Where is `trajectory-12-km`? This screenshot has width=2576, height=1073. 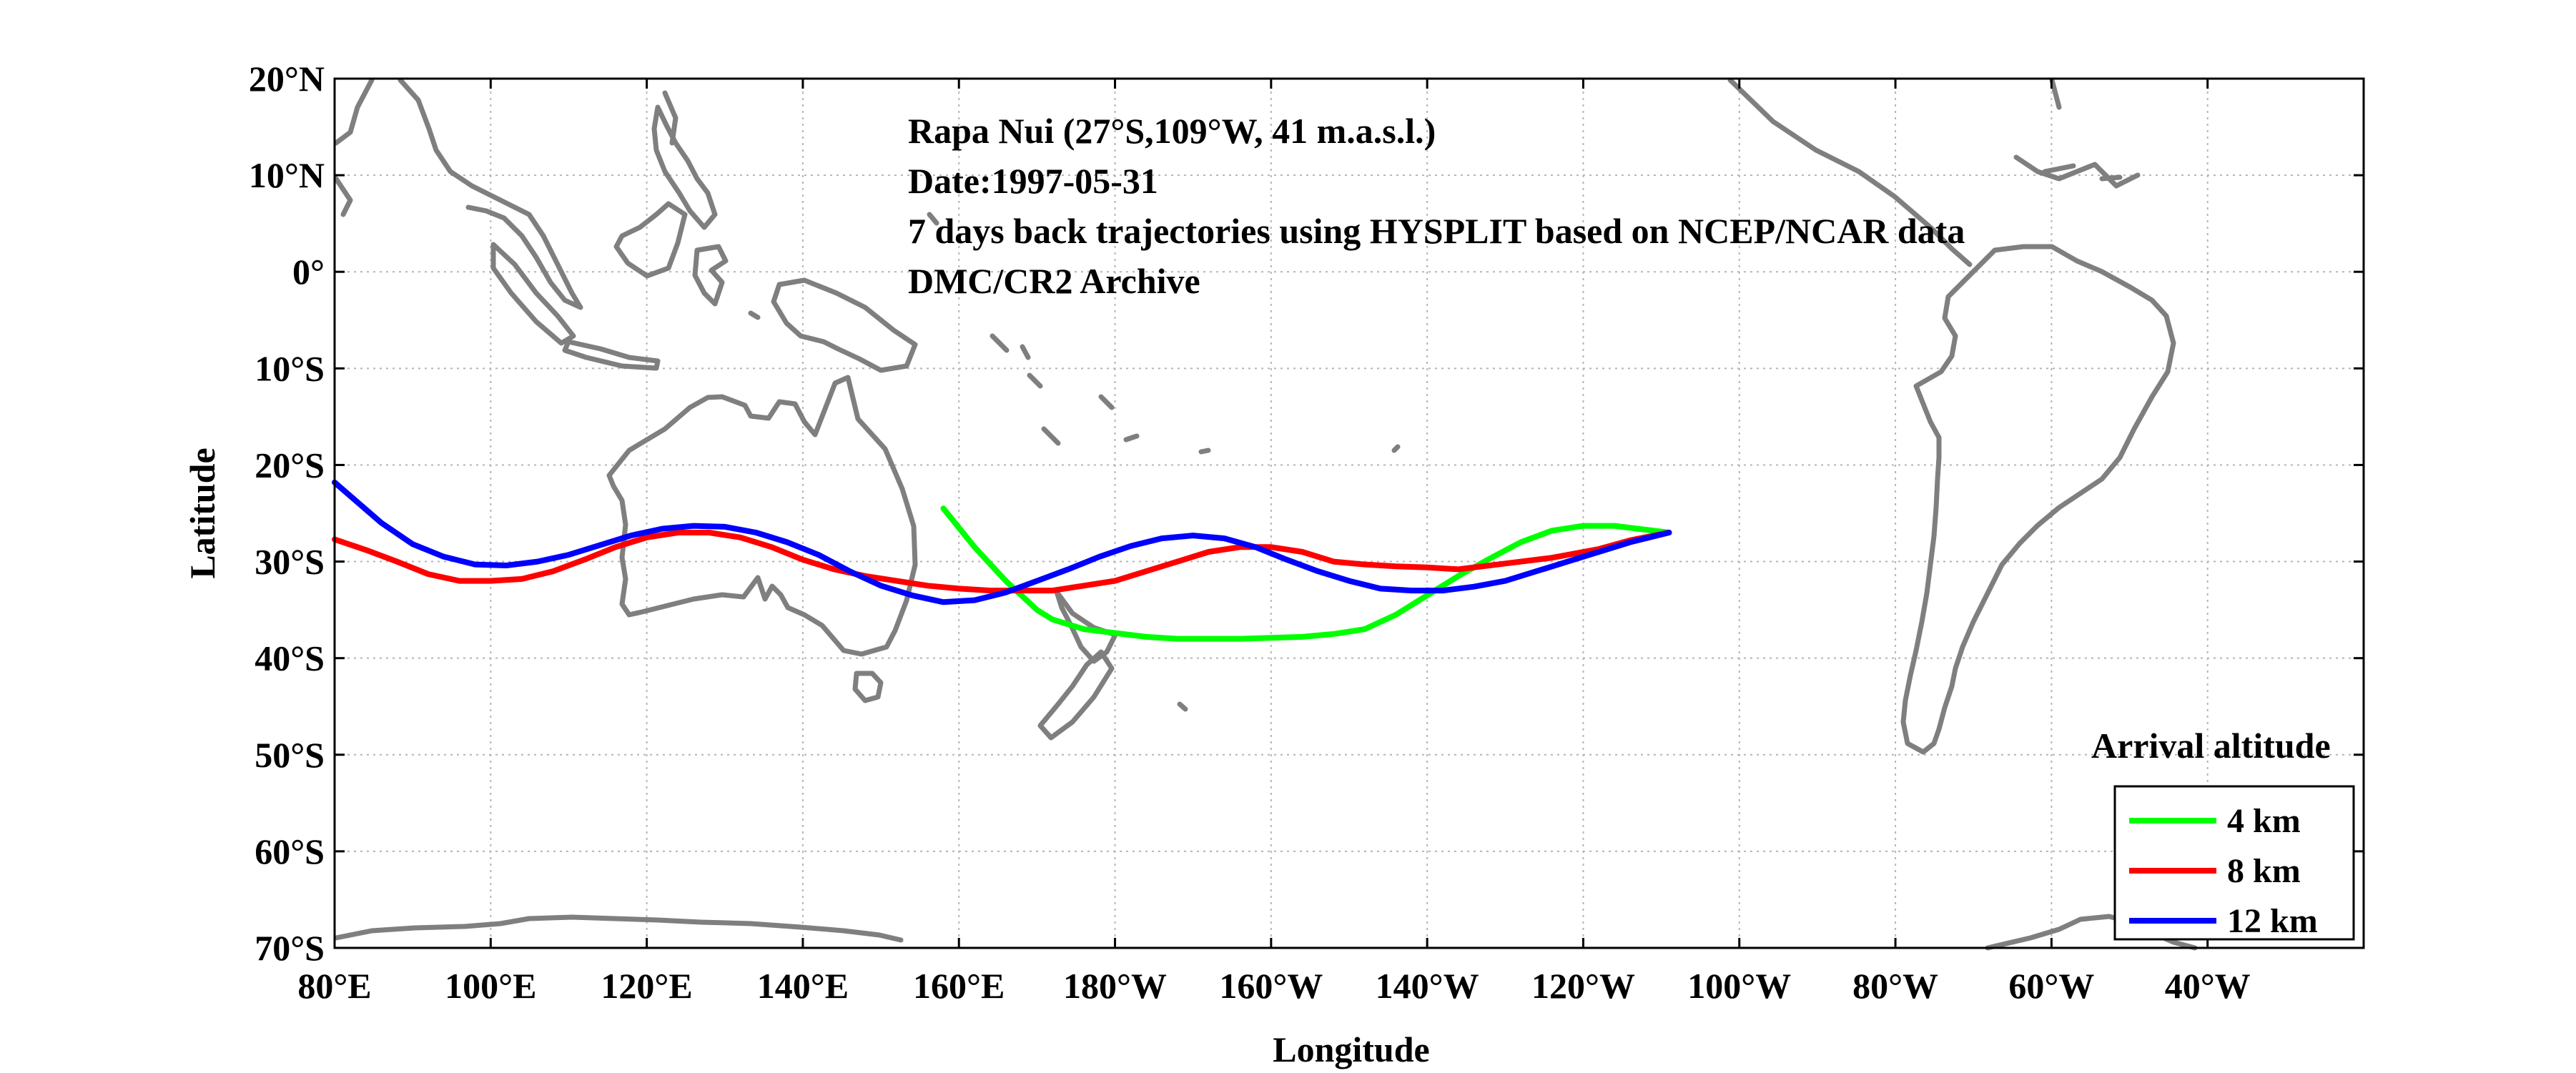 trajectory-12-km is located at coordinates (1002, 542).